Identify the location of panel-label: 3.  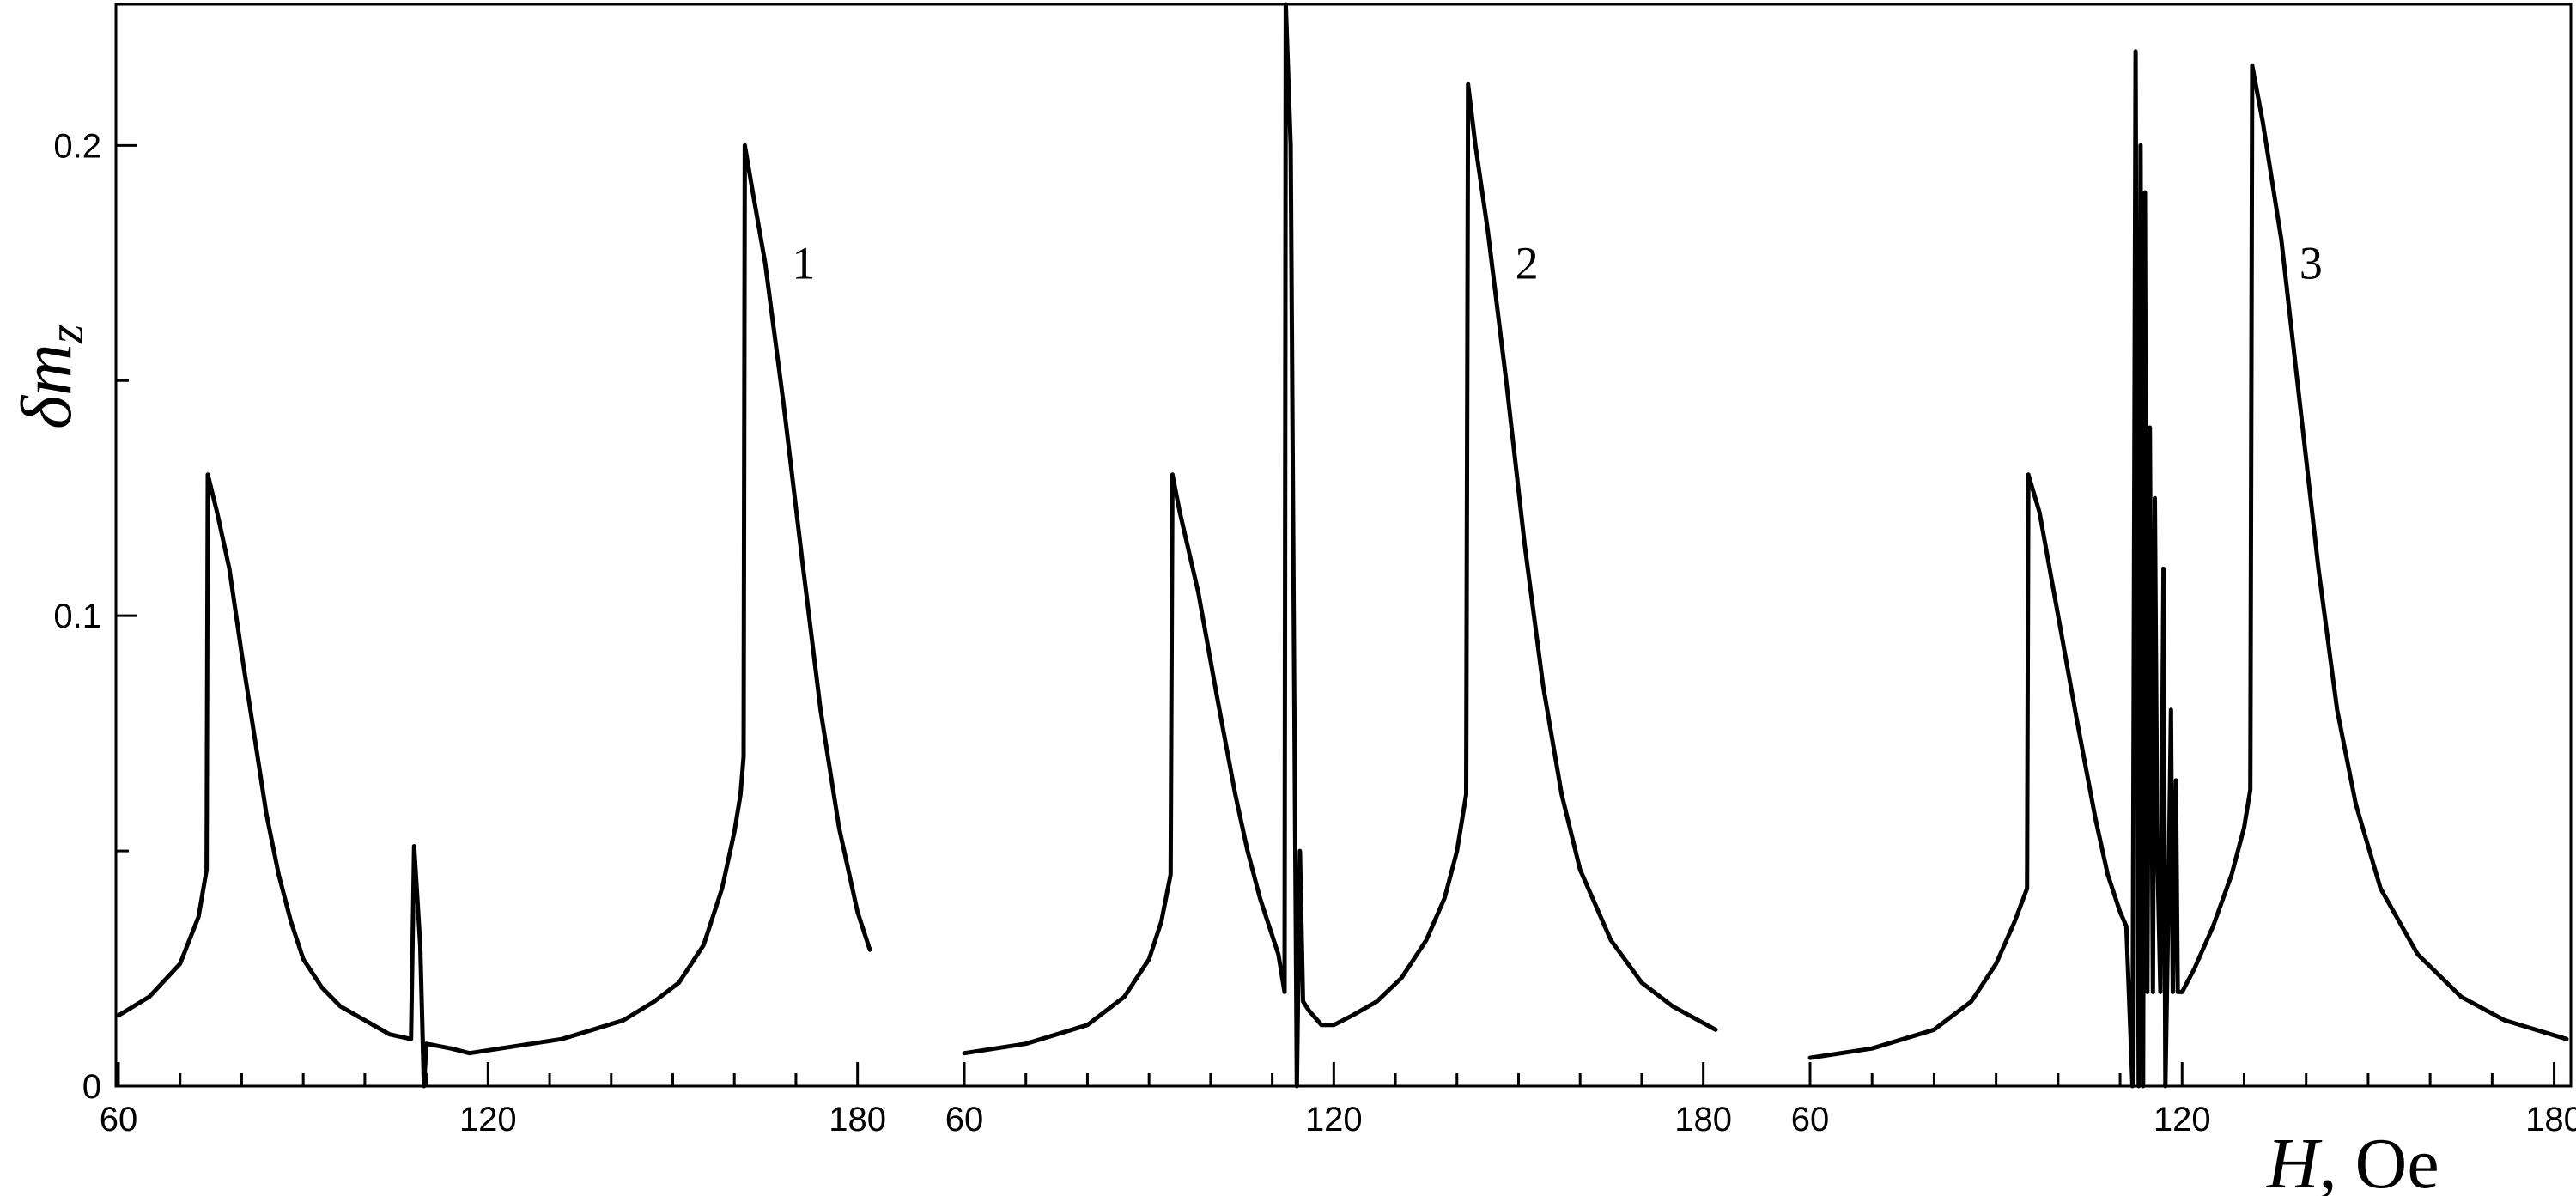
(2311, 262).